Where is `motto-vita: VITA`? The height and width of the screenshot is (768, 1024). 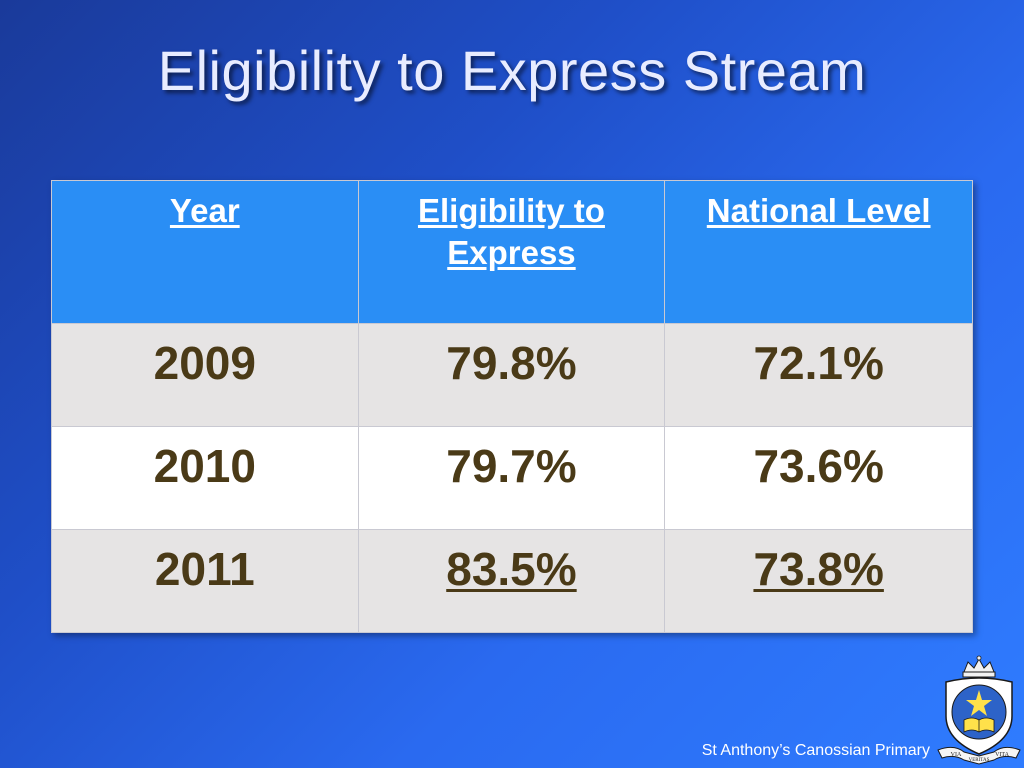 motto-vita: VITA is located at coordinates (1002, 755).